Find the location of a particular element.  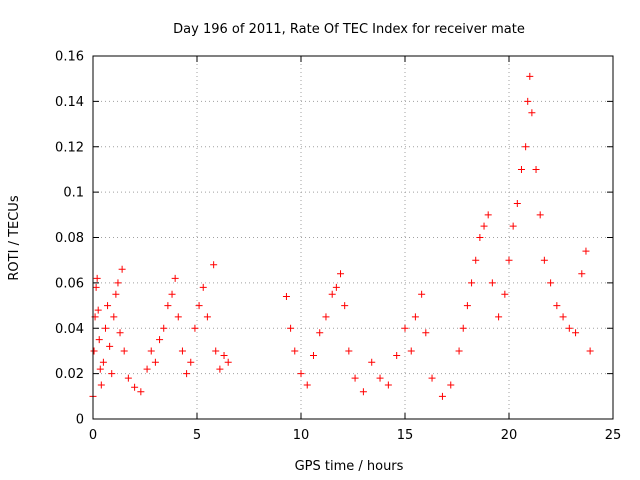

x-axis-label: GPS time / hours is located at coordinates (349, 466).